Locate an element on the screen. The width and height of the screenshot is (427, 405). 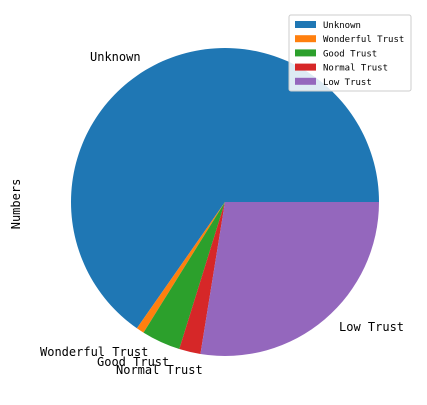
slice-label-low-trust: Low Trust is located at coordinates (371, 327).